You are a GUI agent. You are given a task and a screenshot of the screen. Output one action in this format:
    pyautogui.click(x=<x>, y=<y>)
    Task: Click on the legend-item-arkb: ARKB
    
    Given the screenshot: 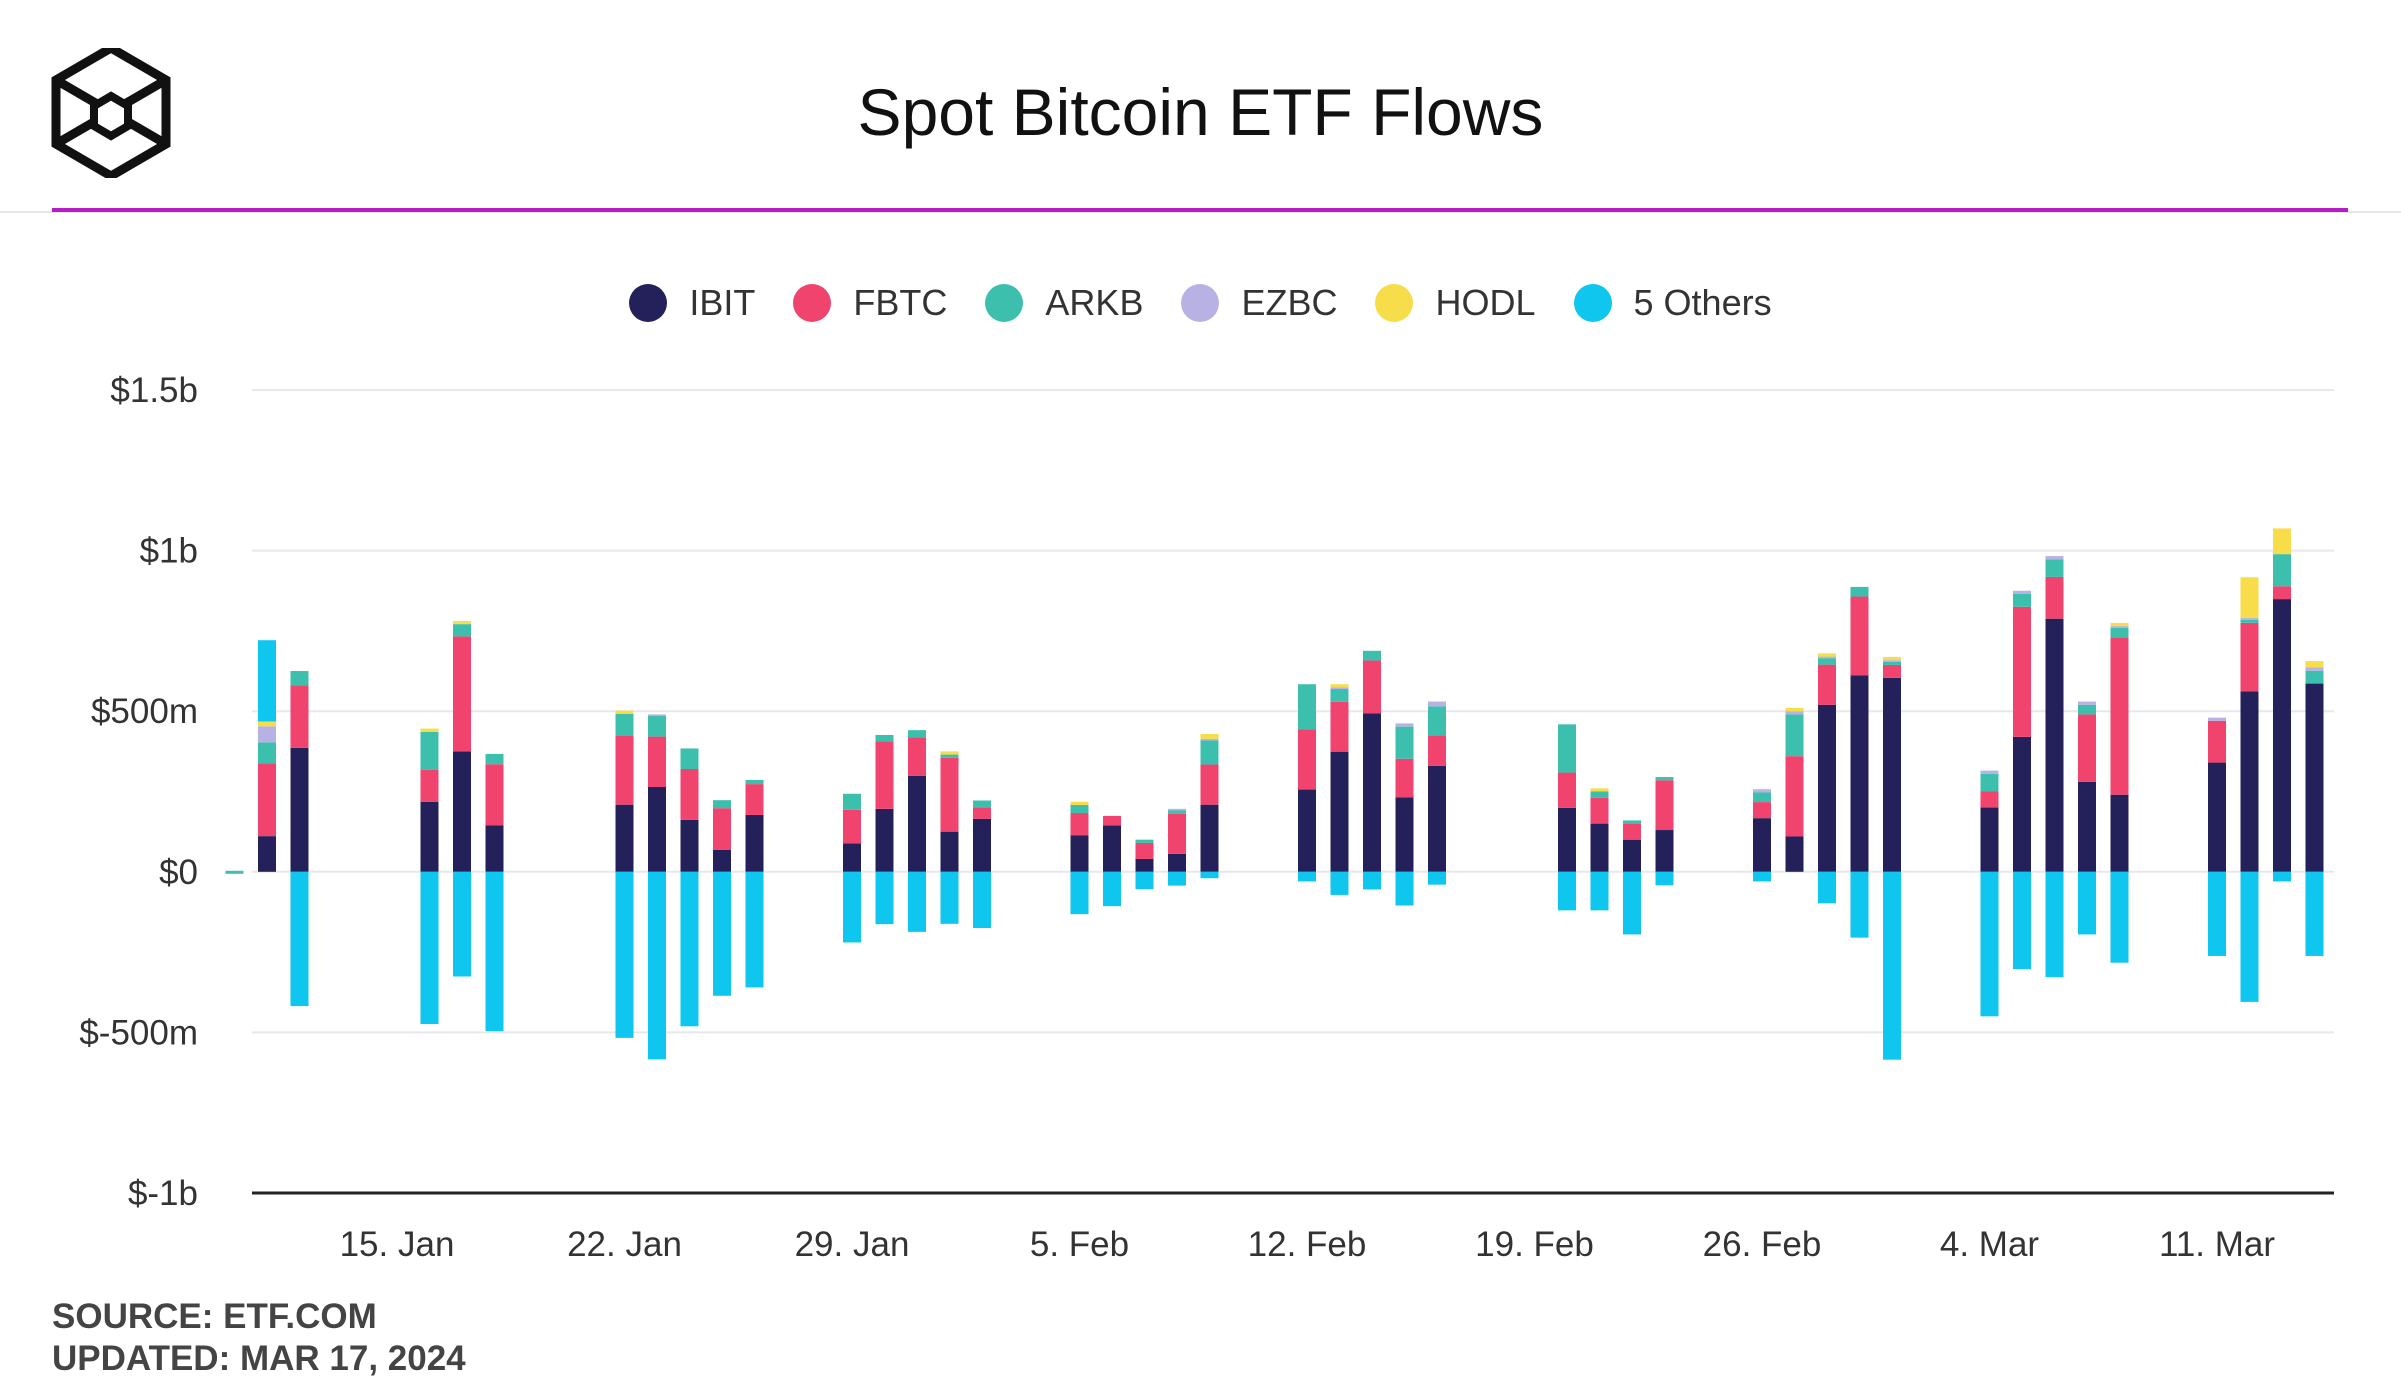 What is the action you would take?
    pyautogui.click(x=1064, y=303)
    